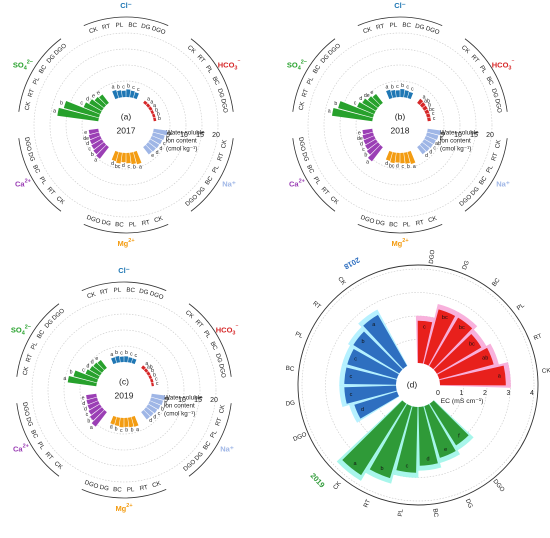 Image resolution: width=550 pixels, height=538 pixels. I want to click on bar-c-mg-RT, so click(130, 422).